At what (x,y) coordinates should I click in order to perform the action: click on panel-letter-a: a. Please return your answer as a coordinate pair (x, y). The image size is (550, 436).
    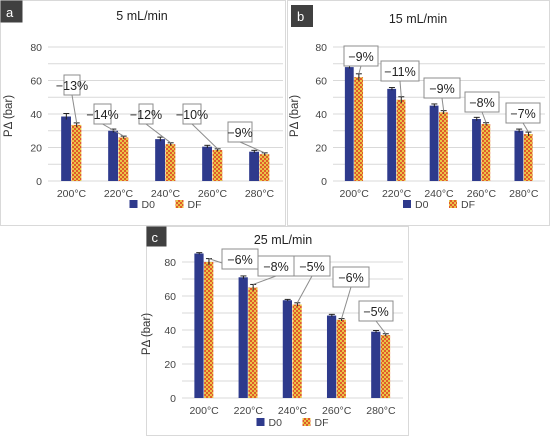
    Looking at the image, I should click on (10, 12).